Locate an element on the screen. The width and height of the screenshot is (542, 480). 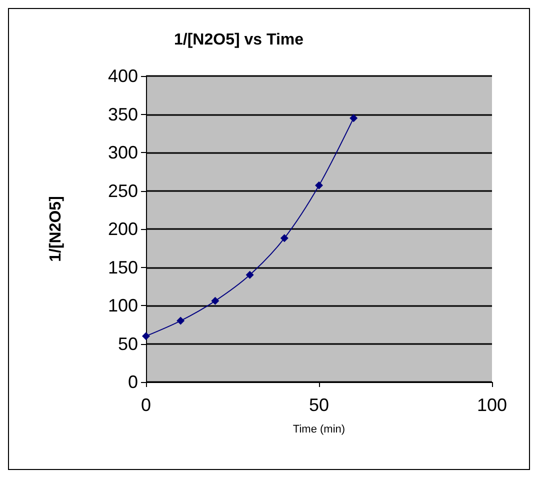
y-tick-label: 100 is located at coordinates (123, 306).